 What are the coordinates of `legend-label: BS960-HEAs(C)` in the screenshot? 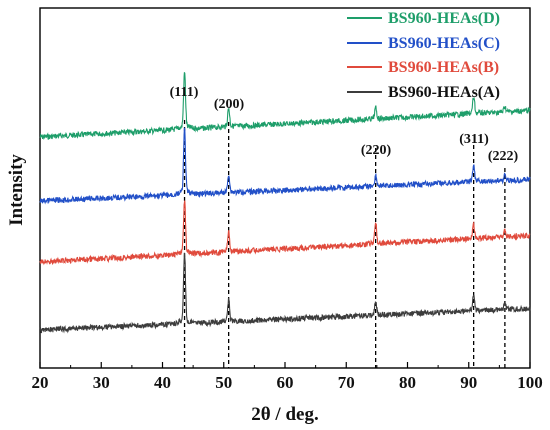 It's located at (444, 43).